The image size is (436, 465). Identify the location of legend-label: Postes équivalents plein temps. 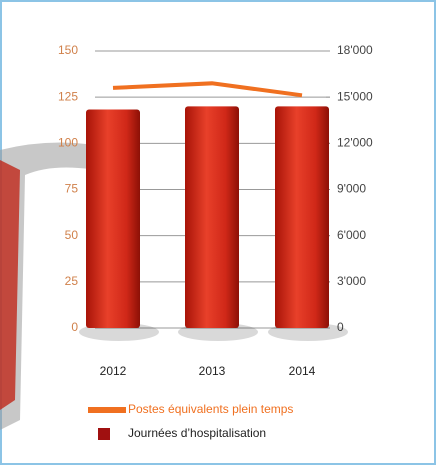
(210, 409).